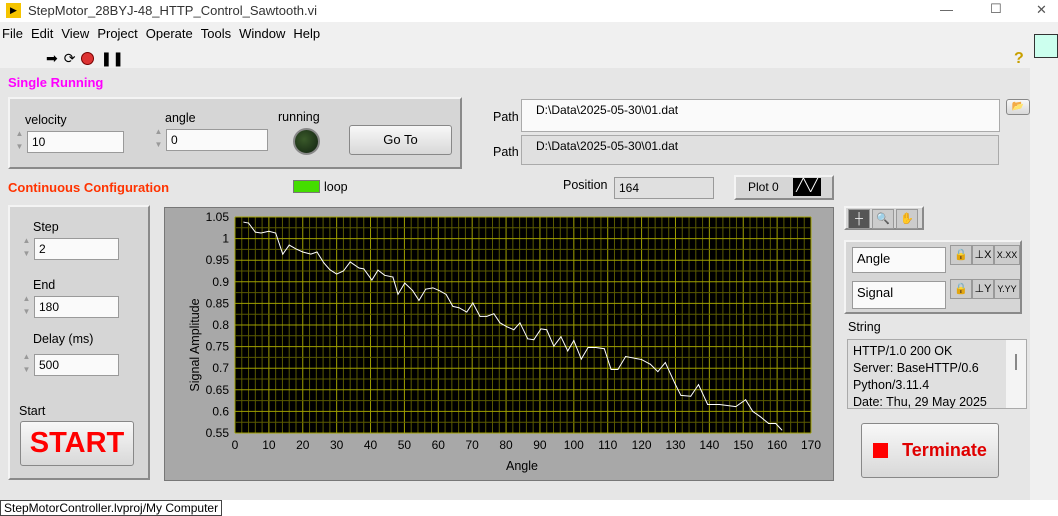 The image size is (1058, 516). I want to click on step-stepper: ▲ ▼, so click(26, 247).